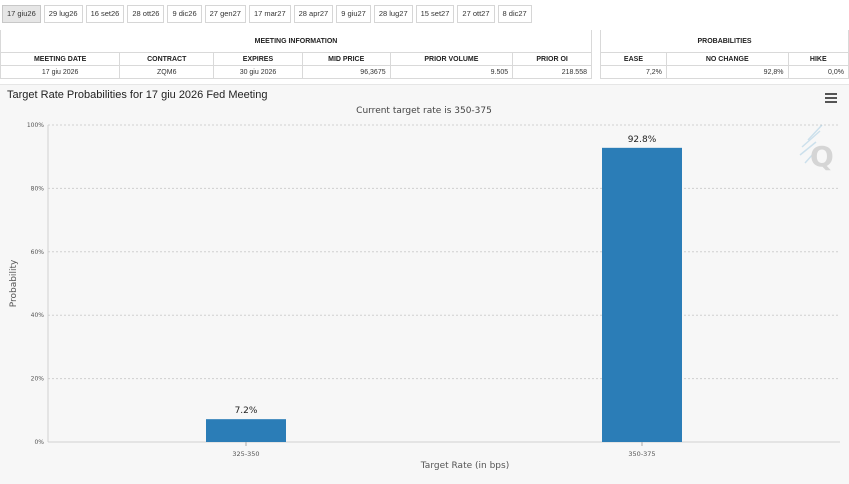  What do you see at coordinates (38, 315) in the screenshot?
I see `y-tick-label: 40%` at bounding box center [38, 315].